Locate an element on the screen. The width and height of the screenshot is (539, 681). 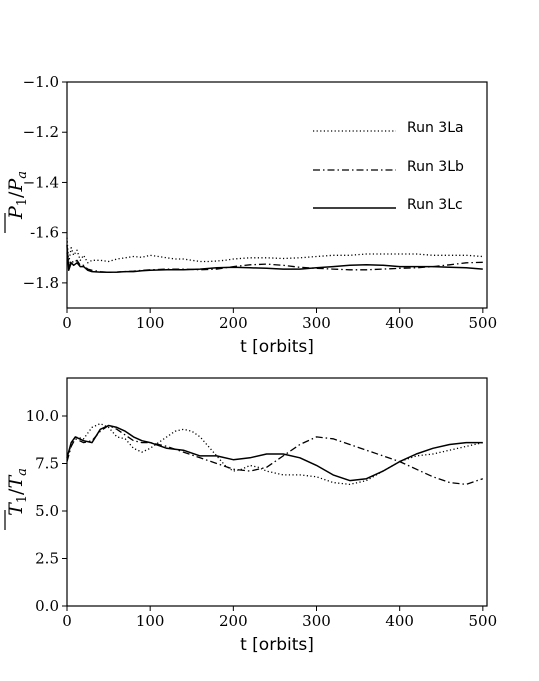
y-tick-label: −1.0 is located at coordinates (41, 82).